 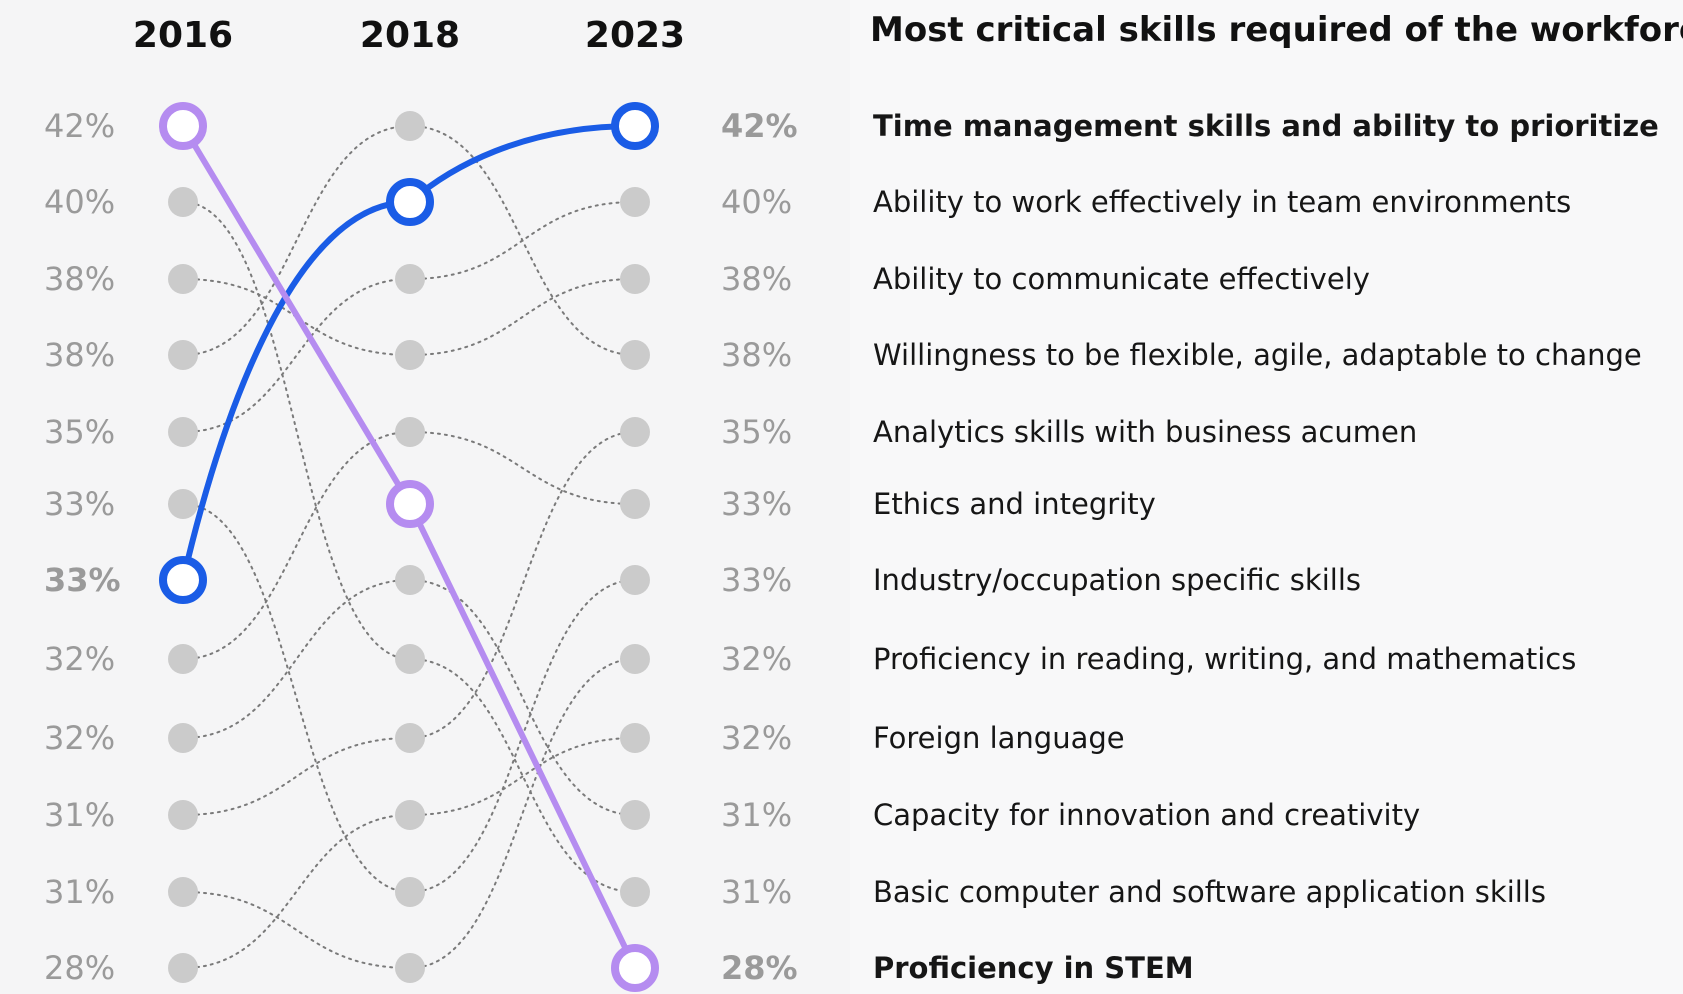 What do you see at coordinates (79, 504) in the screenshot?
I see `pct-2016-rank-6: 33%` at bounding box center [79, 504].